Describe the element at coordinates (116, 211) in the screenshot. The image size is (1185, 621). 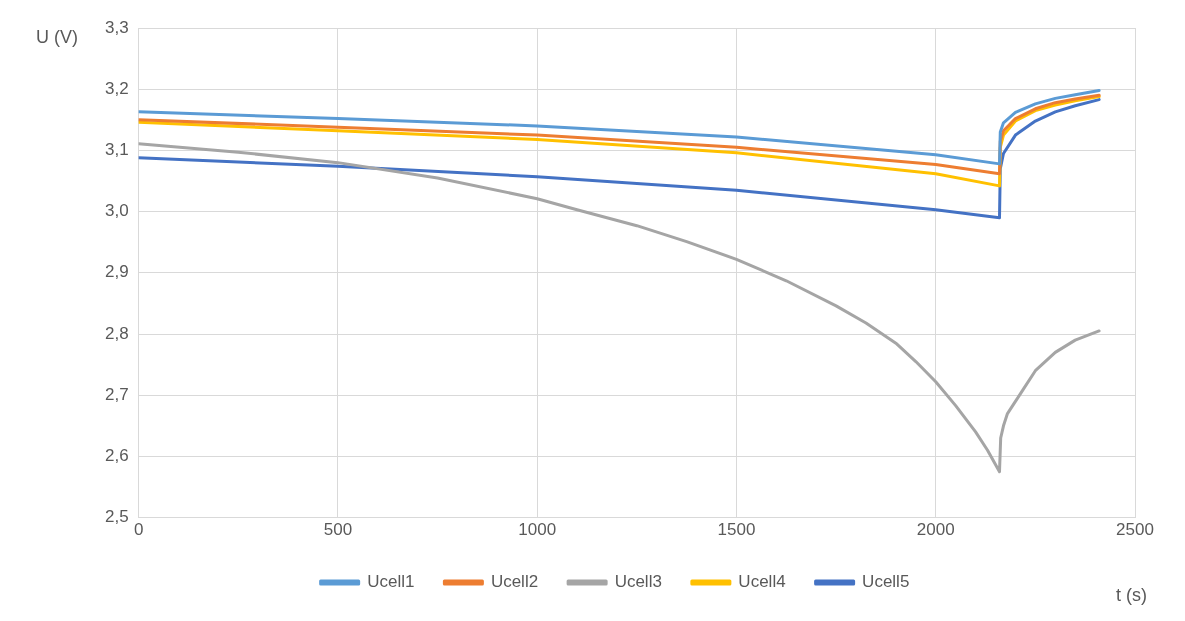
I see `y-tick-label: 3,0` at that location.